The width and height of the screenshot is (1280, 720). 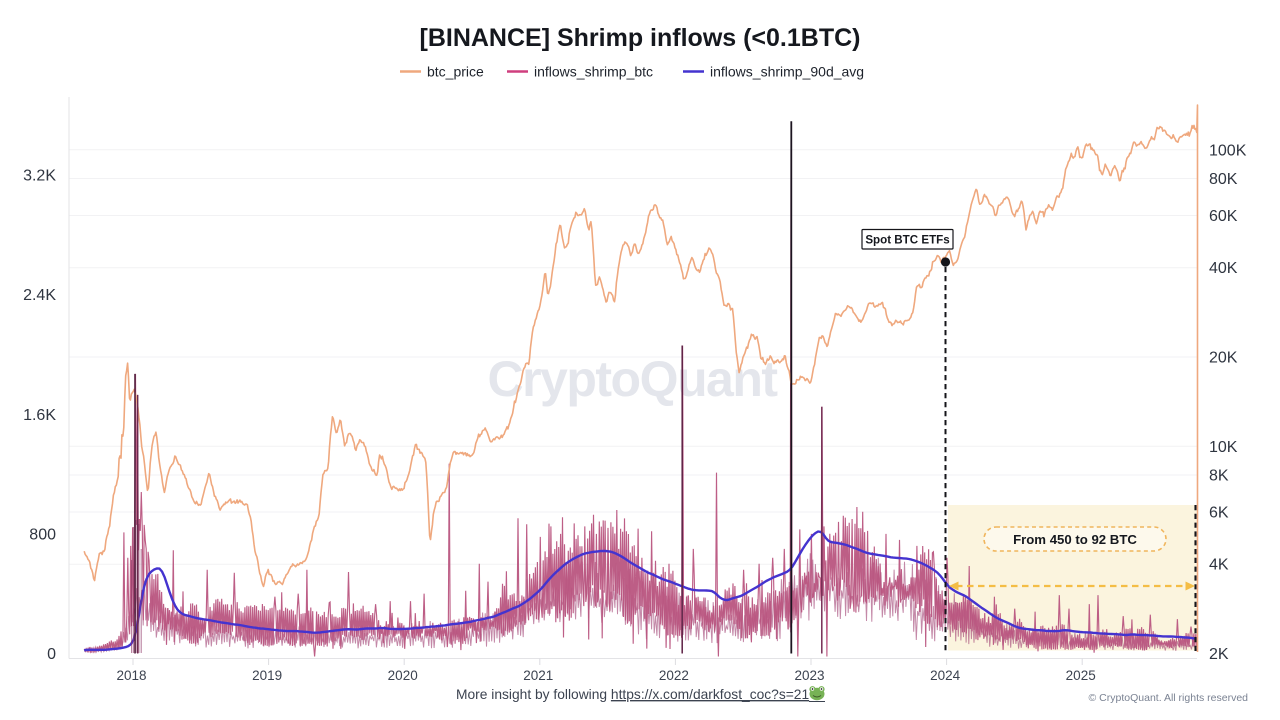 I want to click on svg-text: 1.6K, so click(x=39, y=415).